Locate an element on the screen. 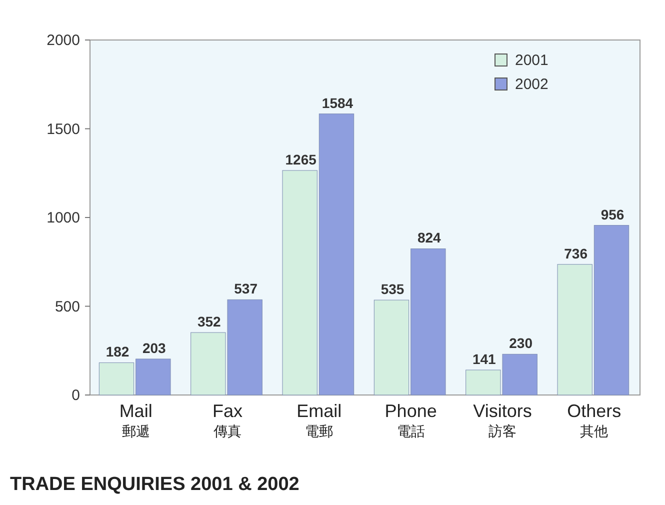  data-label: 537 is located at coordinates (246, 288).